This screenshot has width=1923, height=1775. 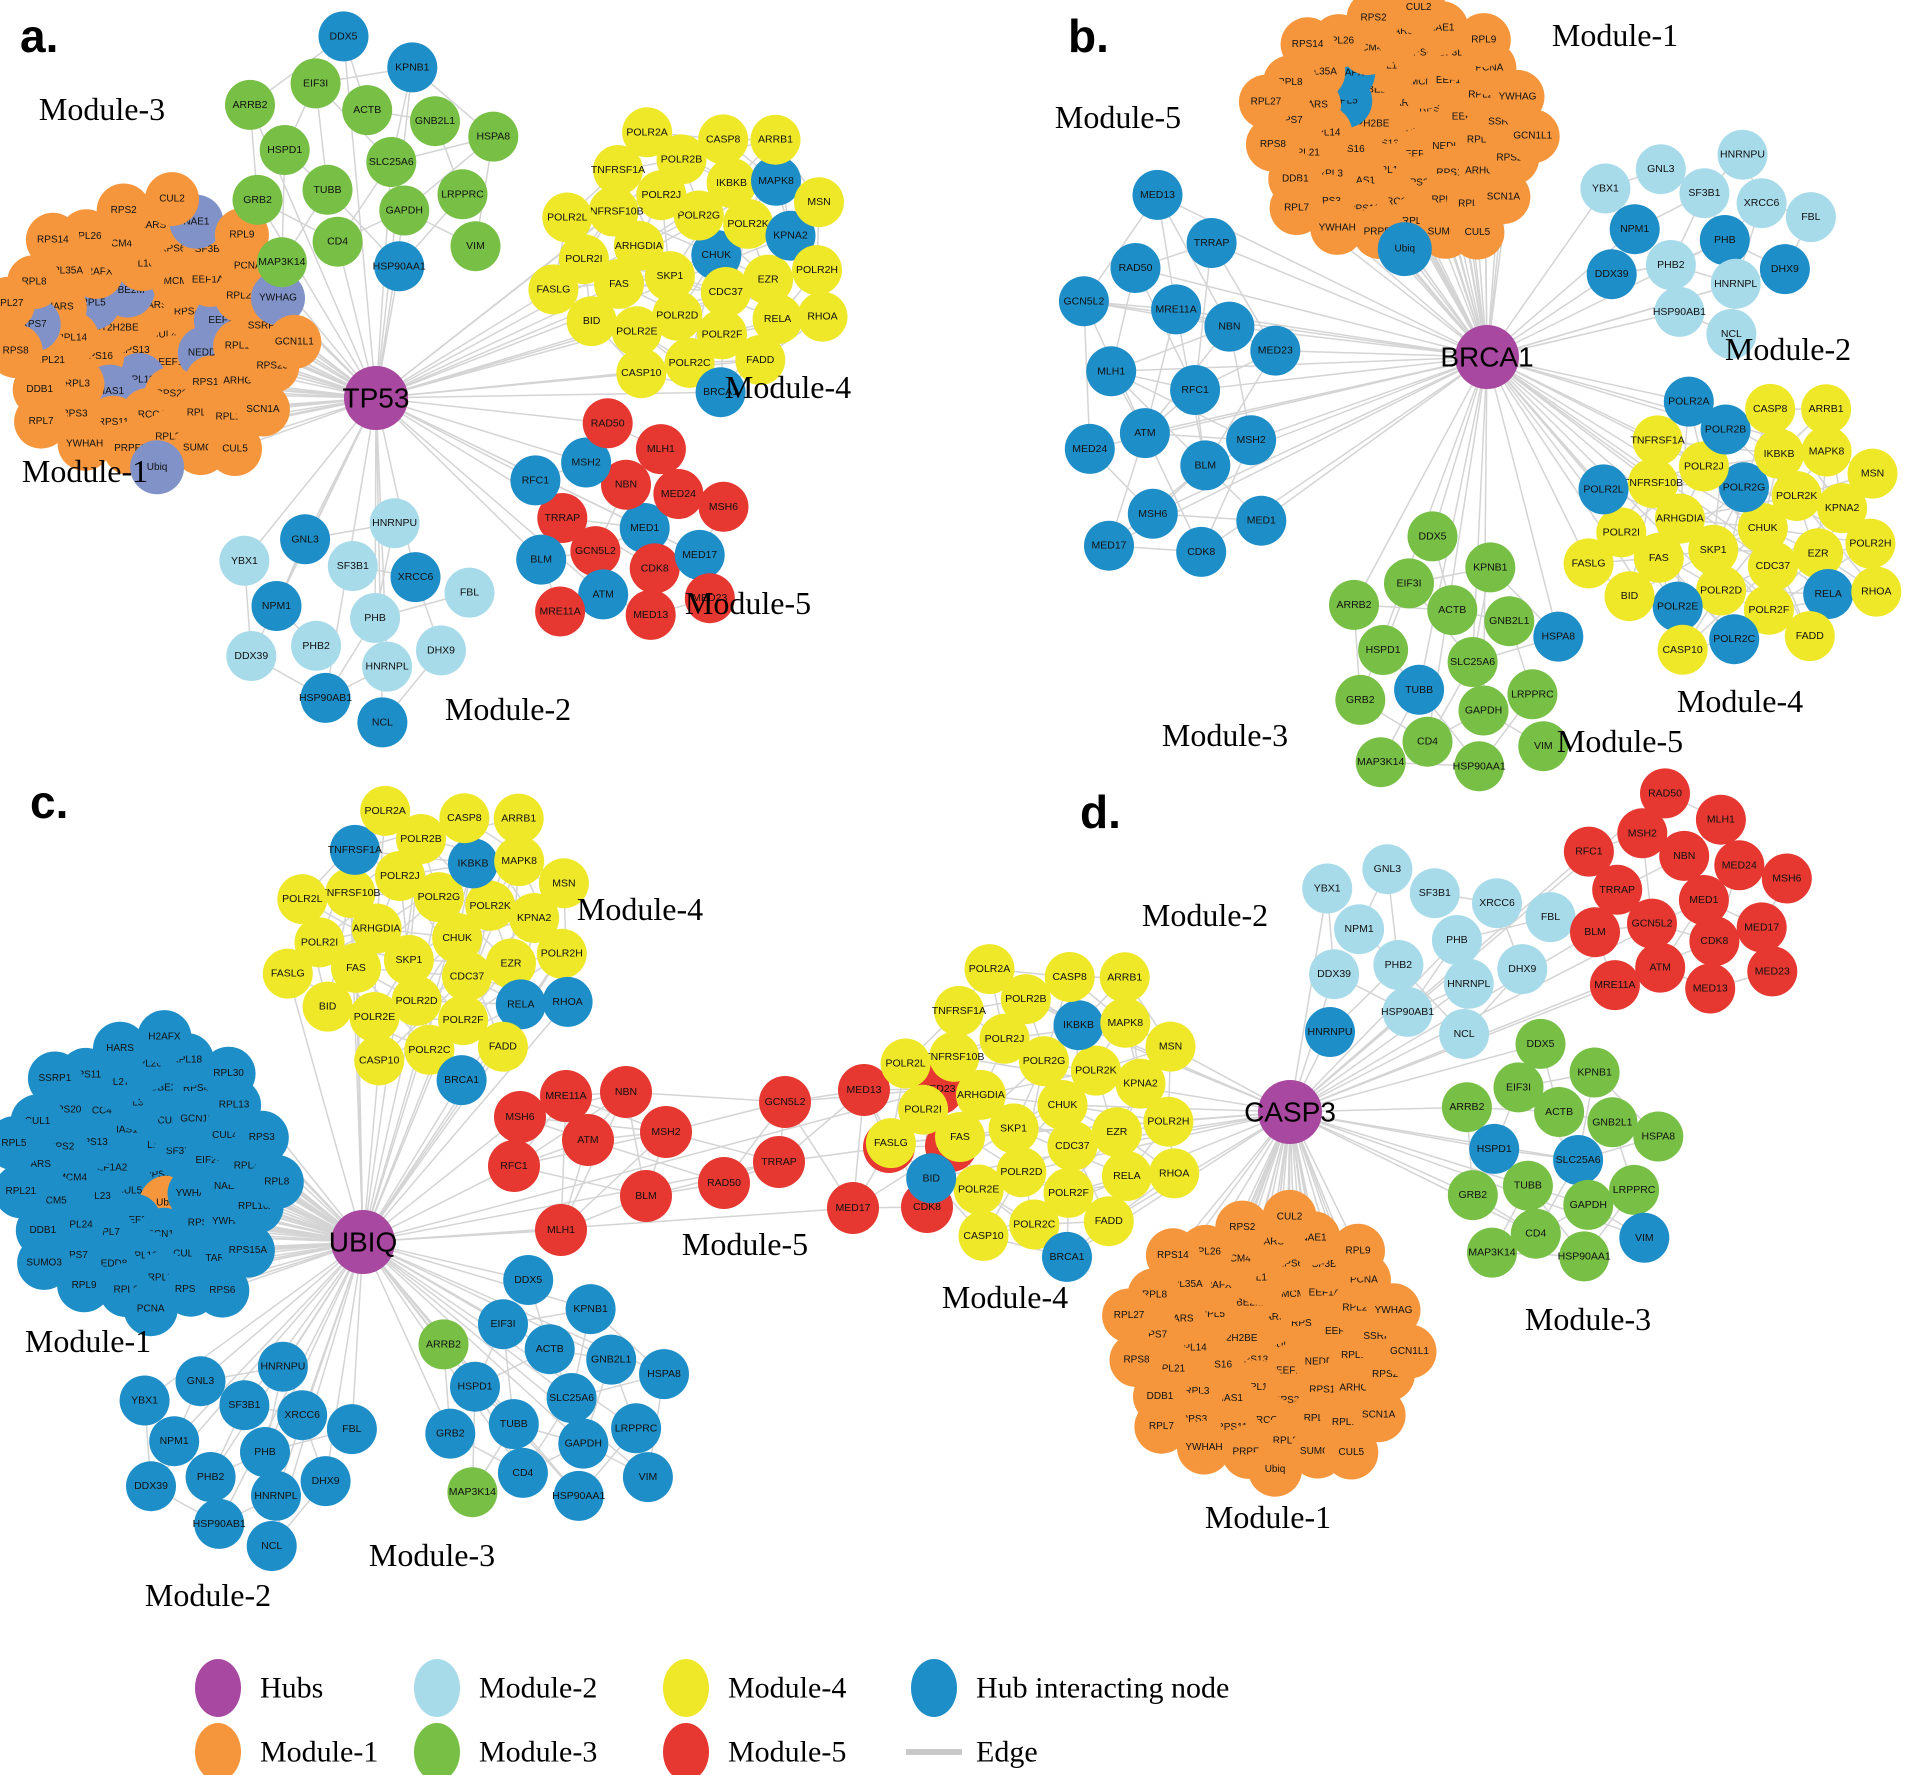 I want to click on network-node-rela: RELA, so click(x=520, y=1004).